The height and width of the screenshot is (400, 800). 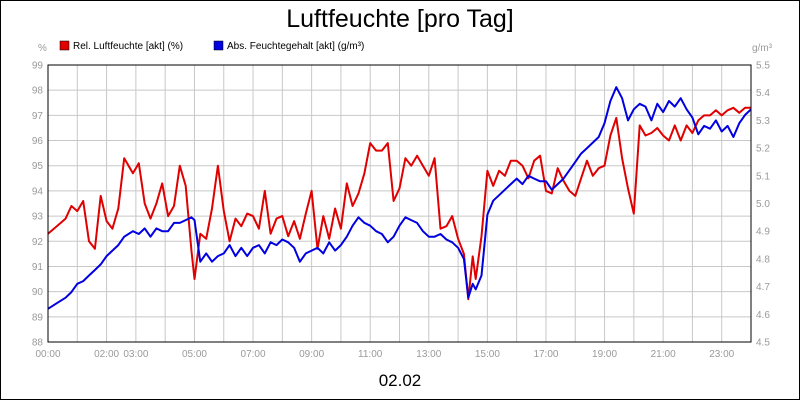 What do you see at coordinates (38, 116) in the screenshot?
I see `y-tick-left: 97` at bounding box center [38, 116].